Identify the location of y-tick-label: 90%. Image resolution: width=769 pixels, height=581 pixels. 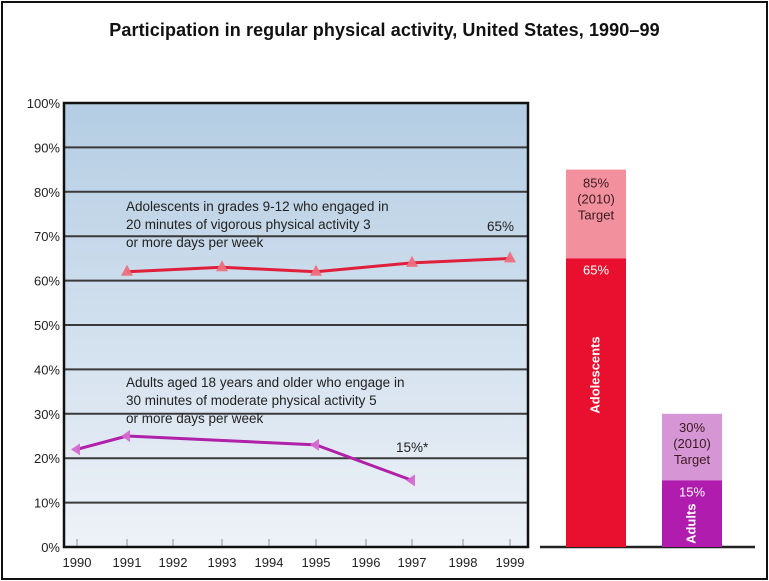
(47, 147).